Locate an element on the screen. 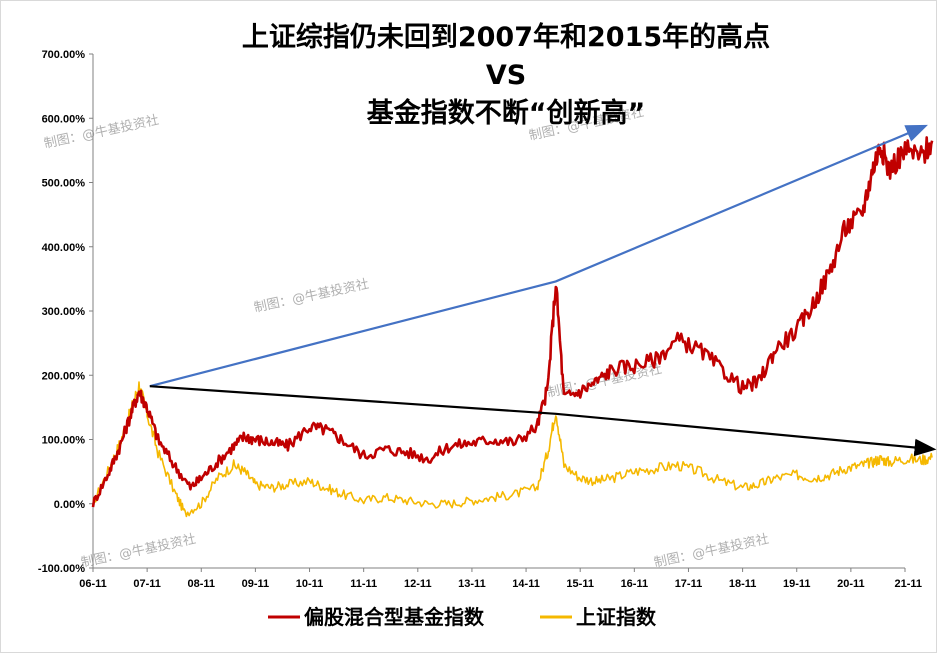 The height and width of the screenshot is (655, 939). legend: 偏股混合型基金指数 上证指数 is located at coordinates (462, 617).